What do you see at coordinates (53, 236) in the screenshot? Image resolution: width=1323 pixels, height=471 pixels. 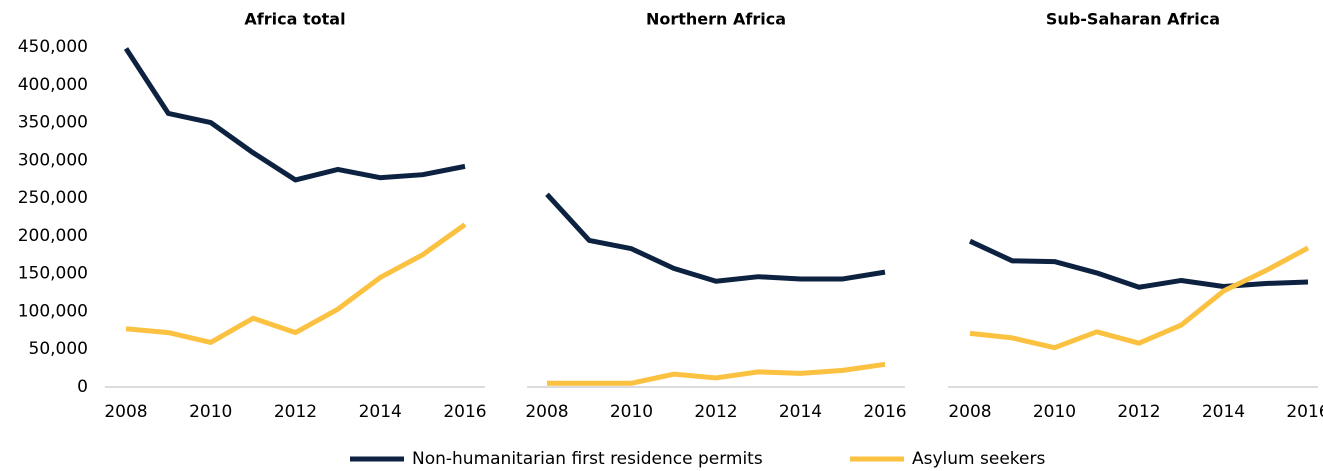 I see `y-tick-label: 200,000` at bounding box center [53, 236].